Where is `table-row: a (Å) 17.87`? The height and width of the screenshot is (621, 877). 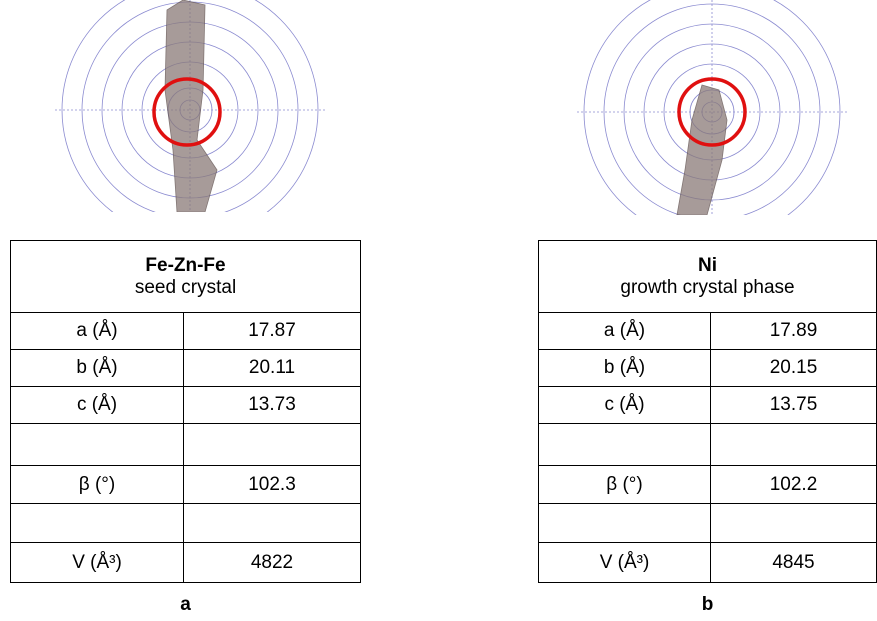 table-row: a (Å) 17.87 is located at coordinates (185, 331).